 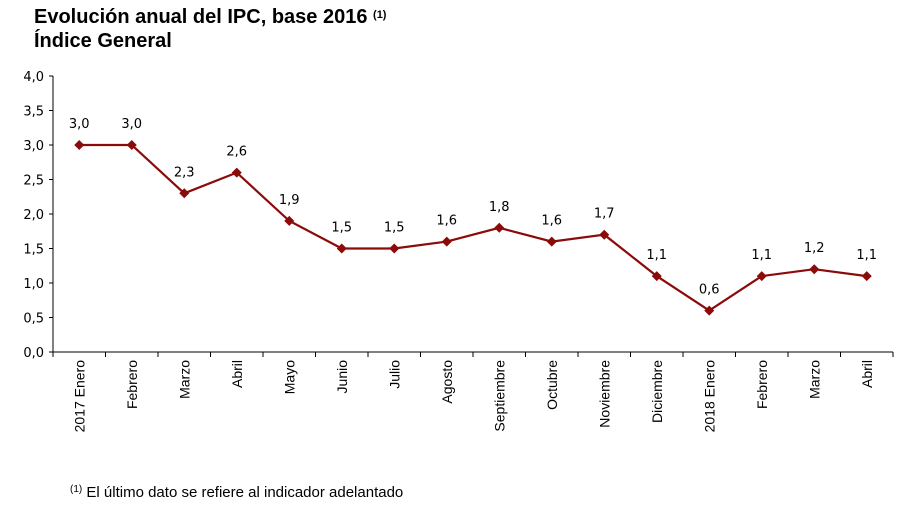 What do you see at coordinates (33, 250) in the screenshot?
I see `y-tick-label: 1,5` at bounding box center [33, 250].